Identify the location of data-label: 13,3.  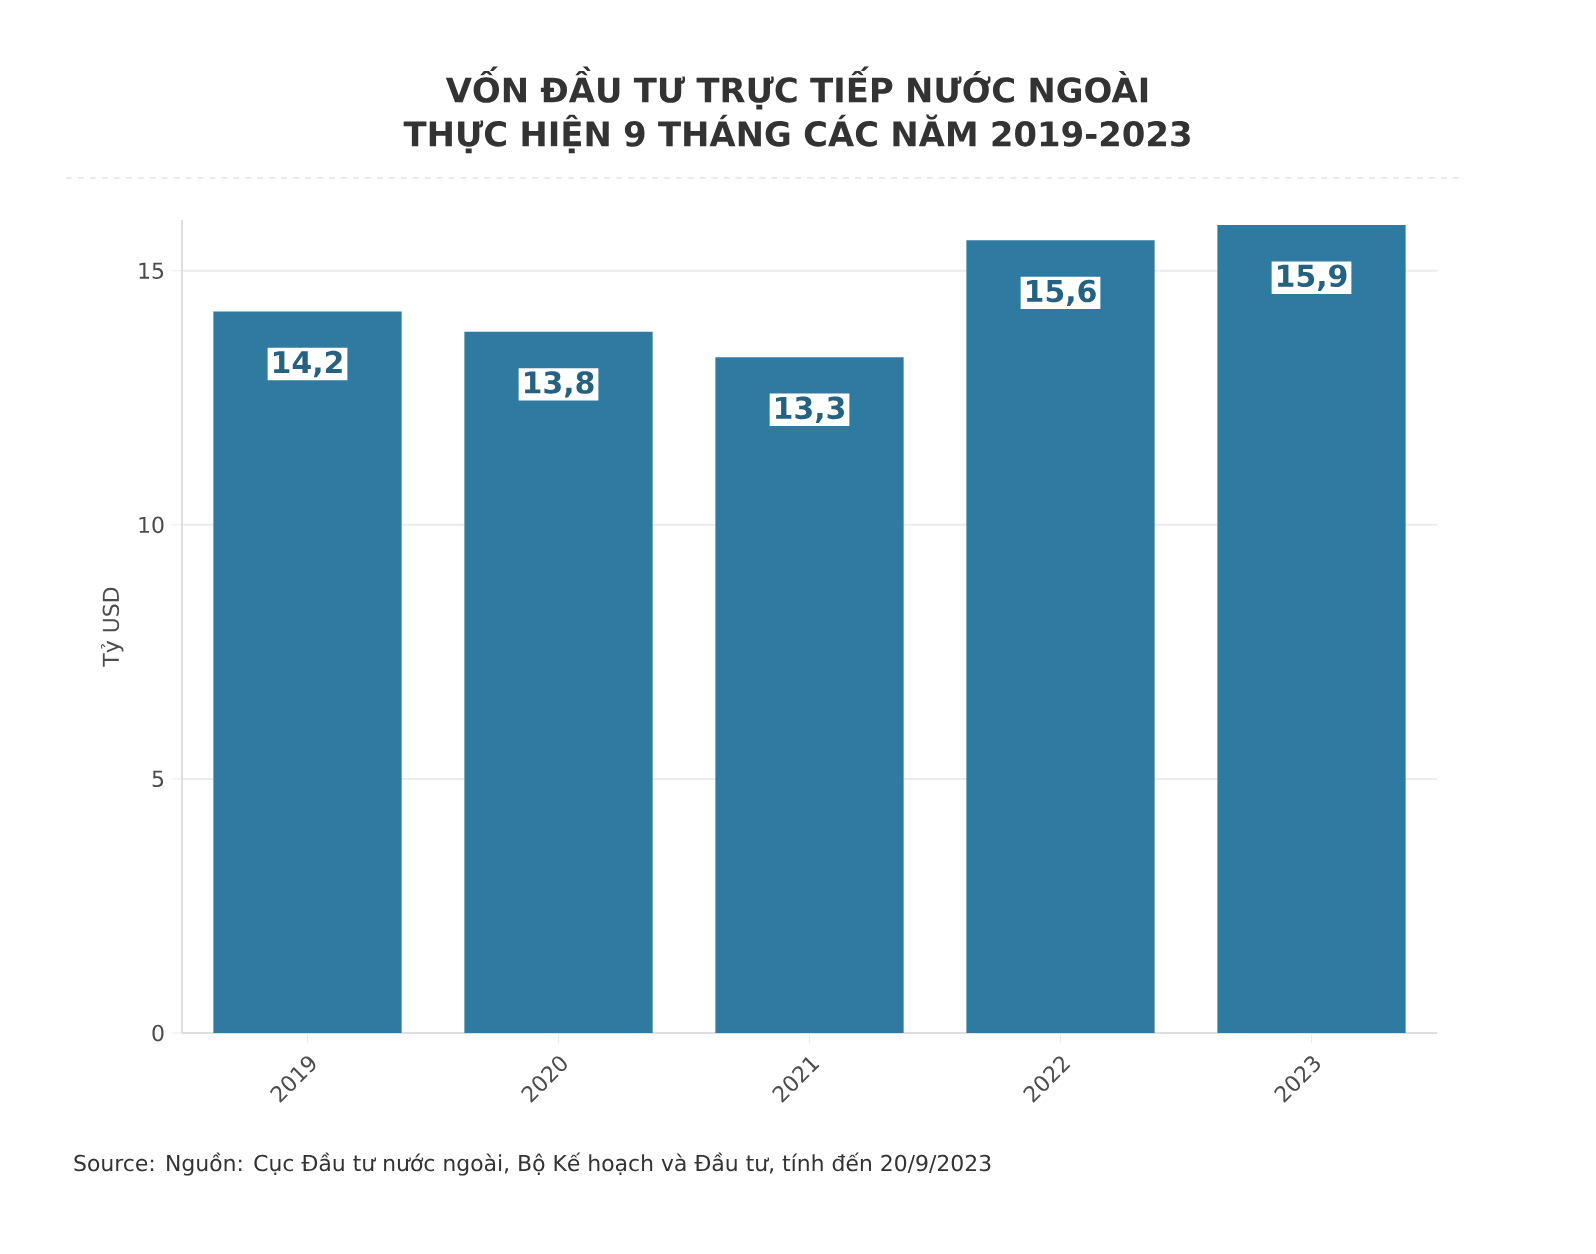
(810, 410).